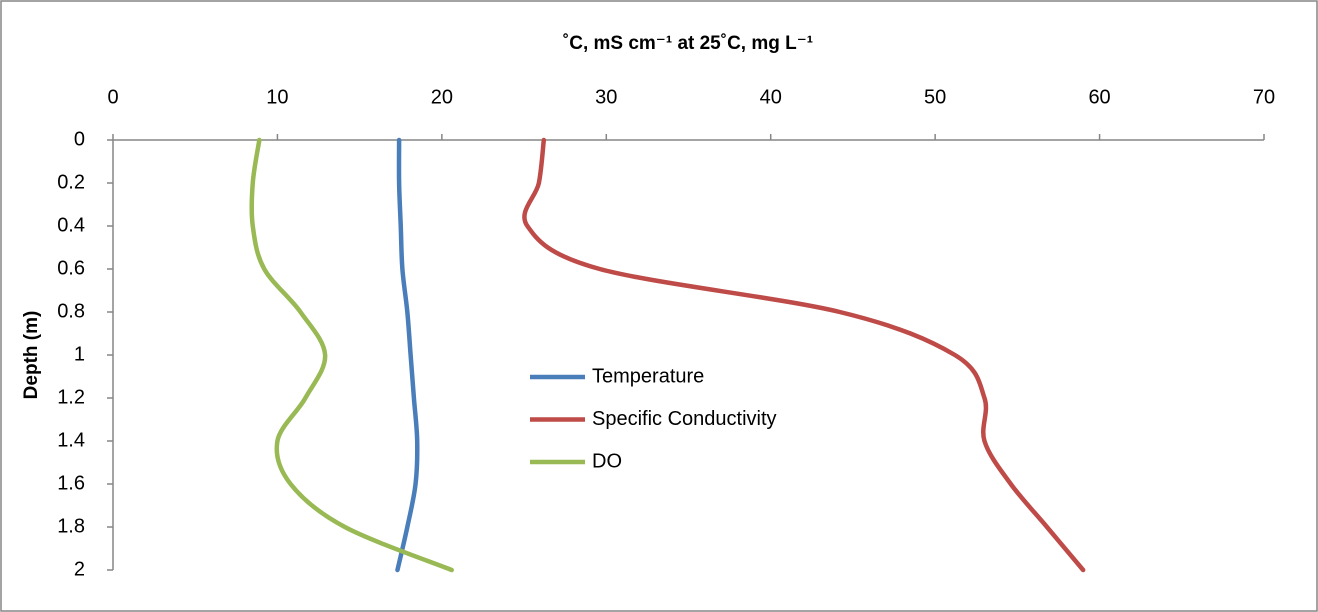  What do you see at coordinates (79, 569) in the screenshot?
I see `y-tick-label: 2` at bounding box center [79, 569].